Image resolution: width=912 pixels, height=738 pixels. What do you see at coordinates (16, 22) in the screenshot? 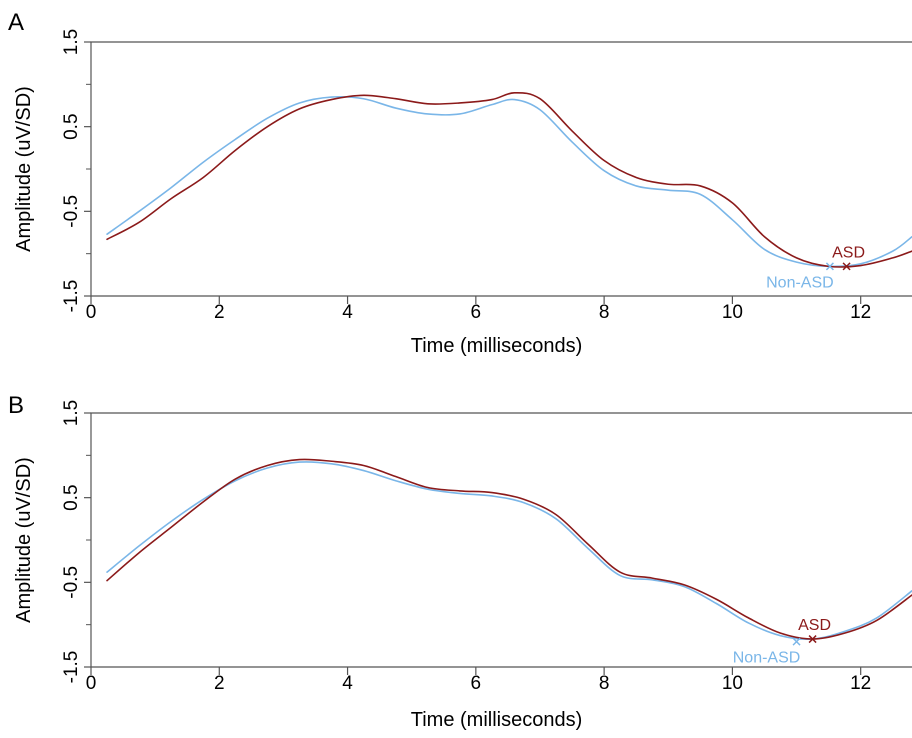
I see `panel-label: A` at bounding box center [16, 22].